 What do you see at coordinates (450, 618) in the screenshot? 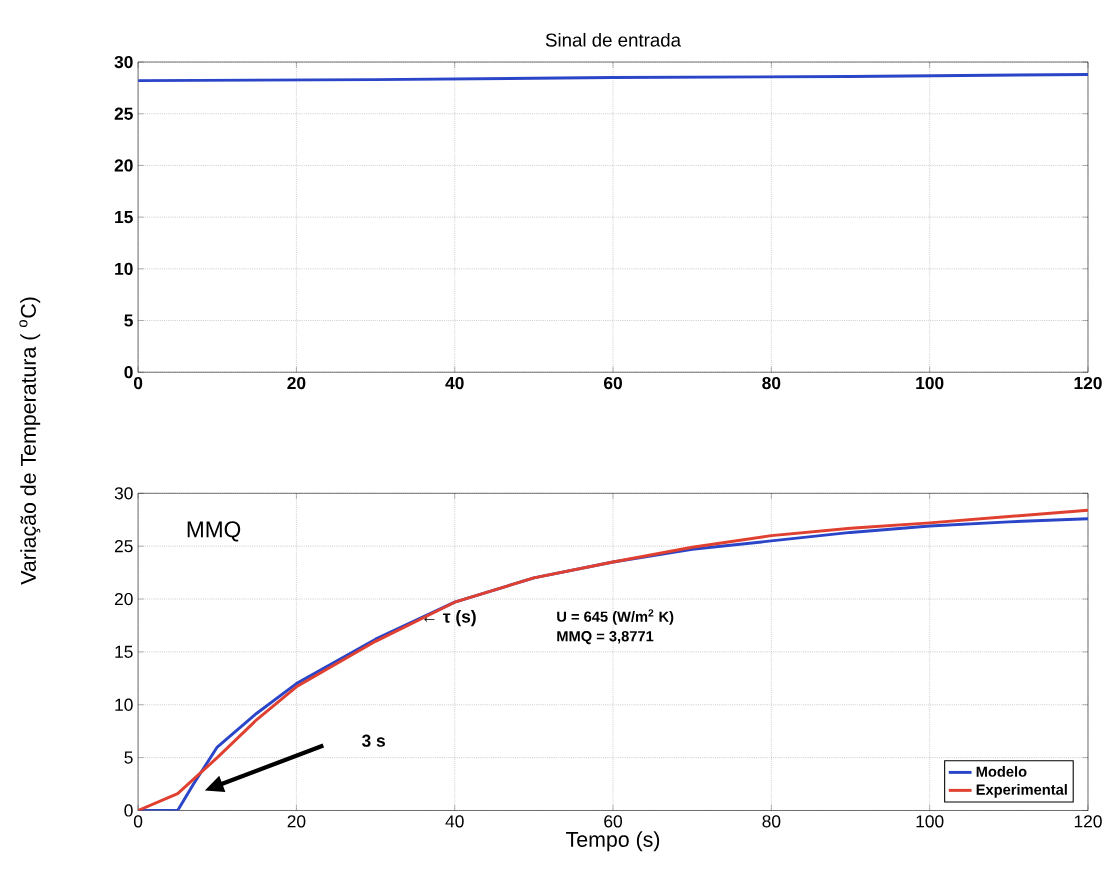
I see `annotation: ← τ (s)` at bounding box center [450, 618].